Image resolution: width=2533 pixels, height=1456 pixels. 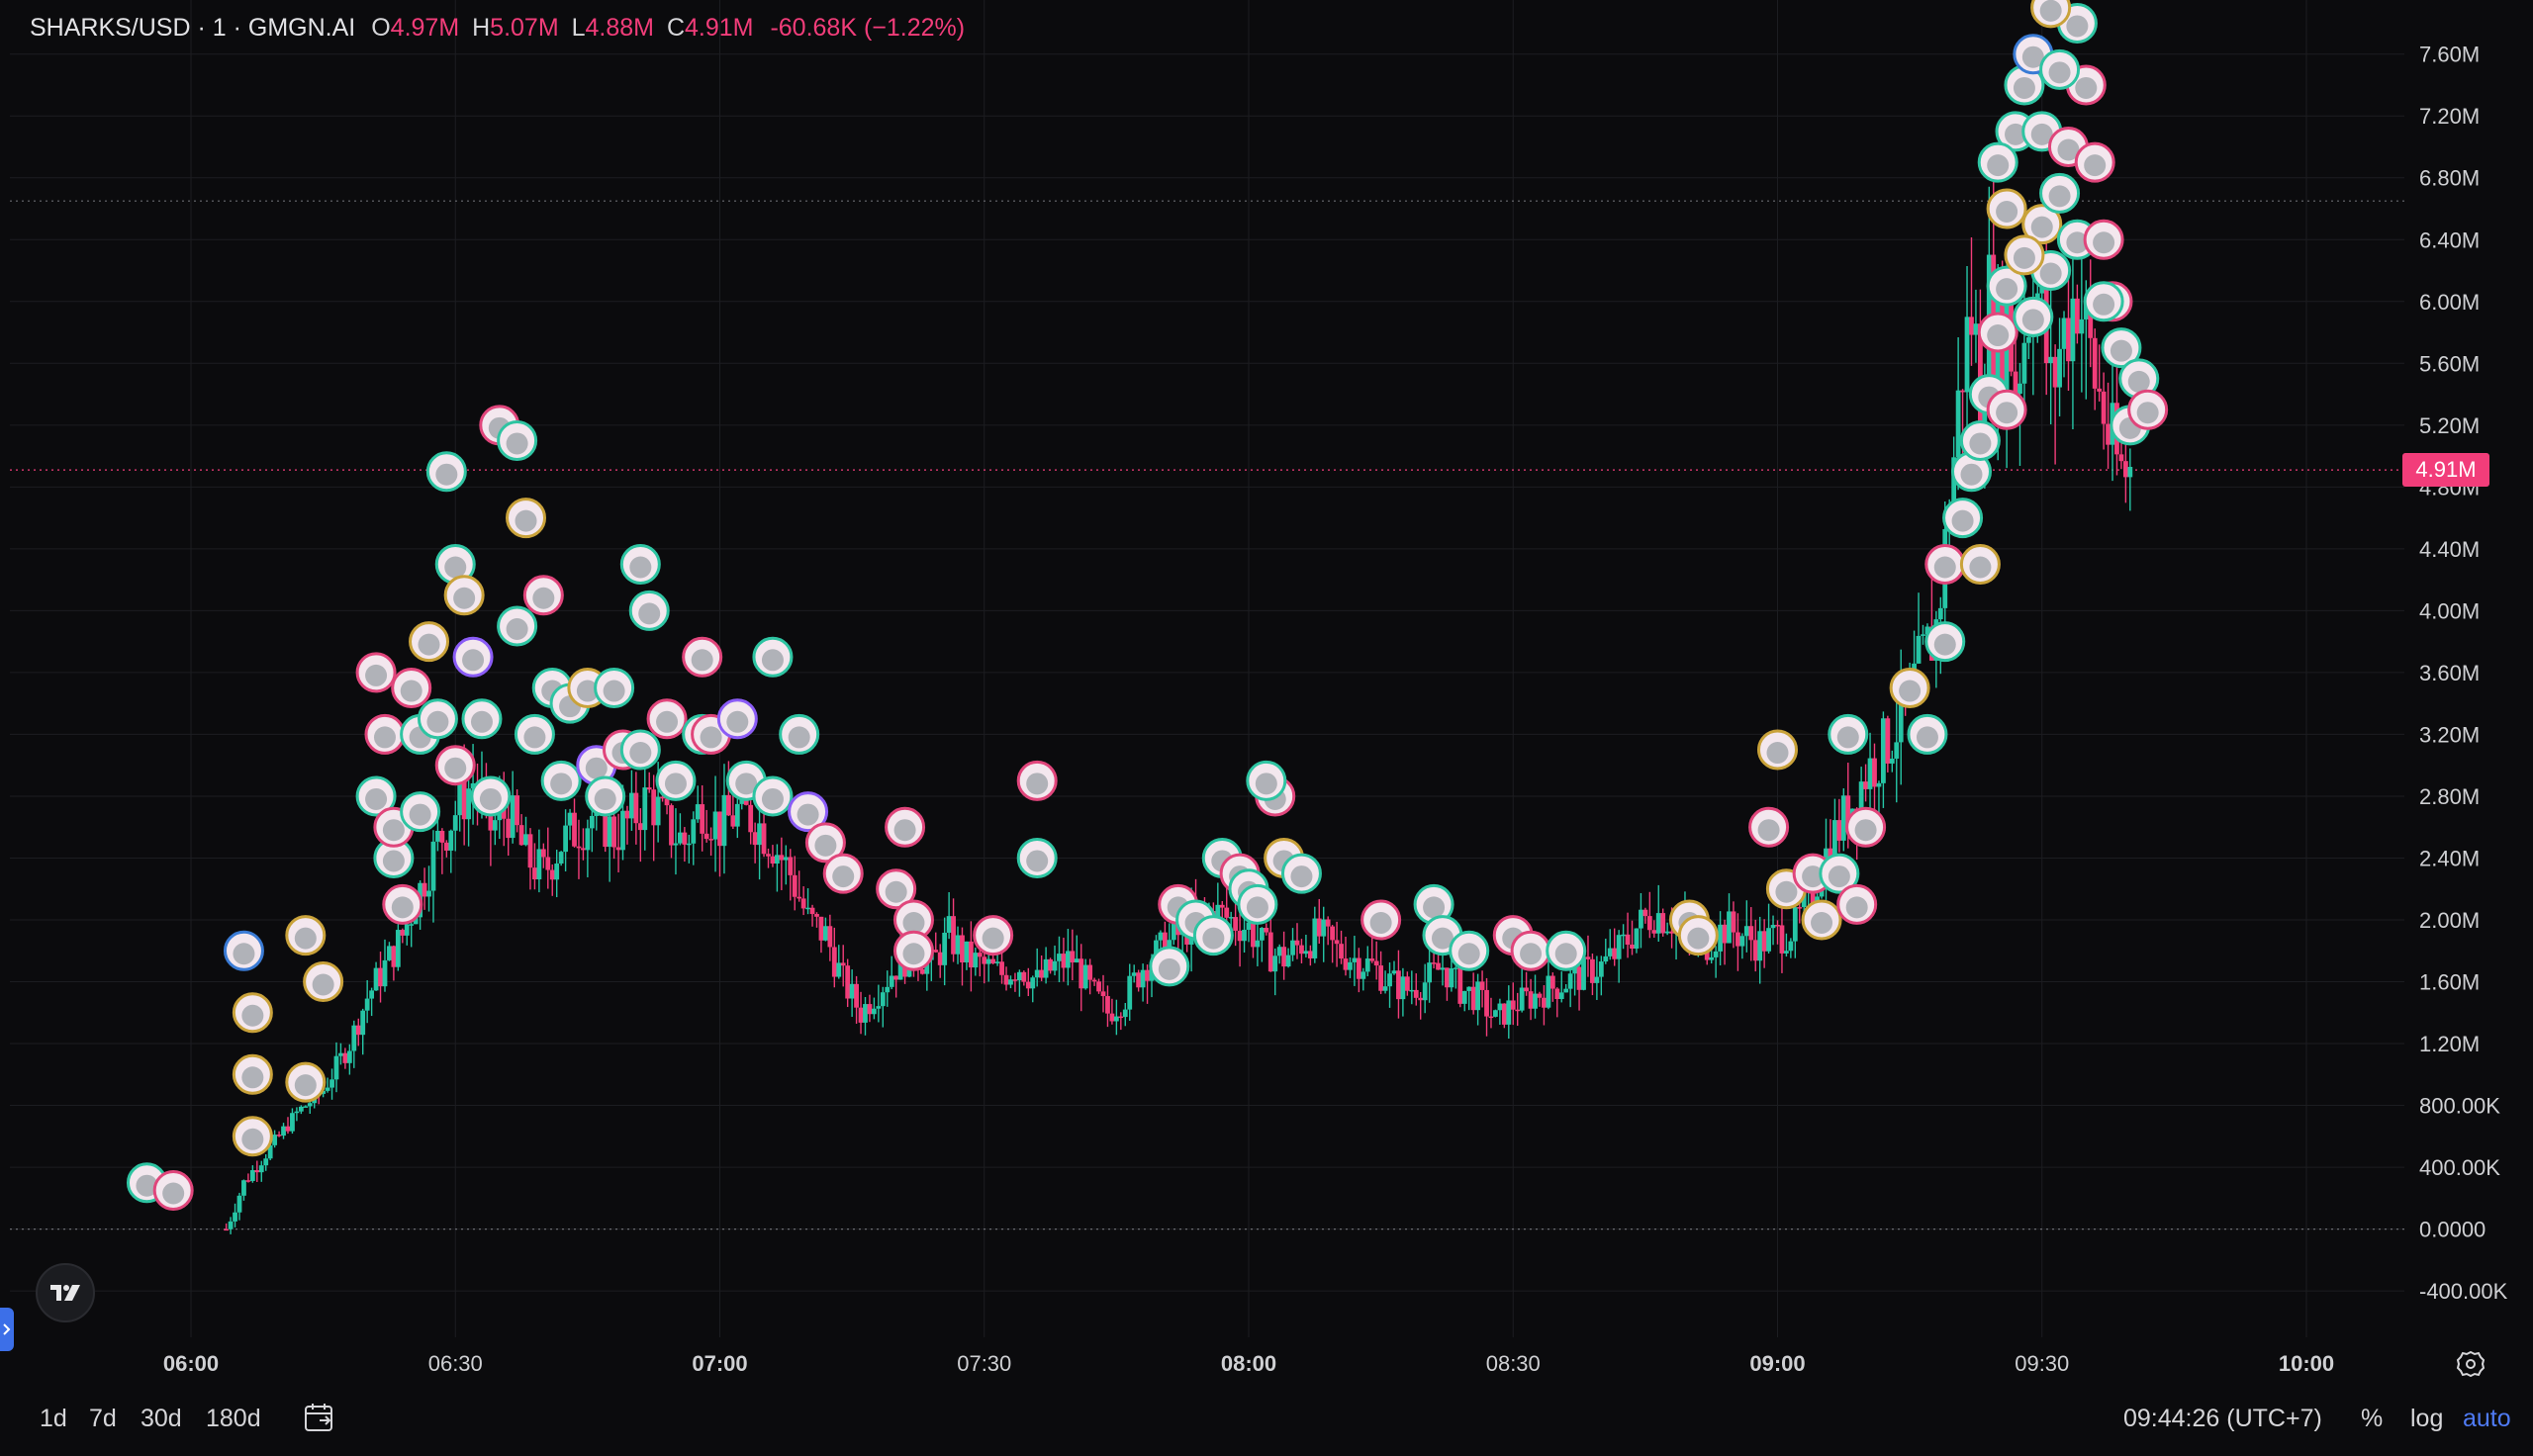 What do you see at coordinates (2222, 1418) in the screenshot?
I see `timezone-clock: 09:44:26 (UTC+7)` at bounding box center [2222, 1418].